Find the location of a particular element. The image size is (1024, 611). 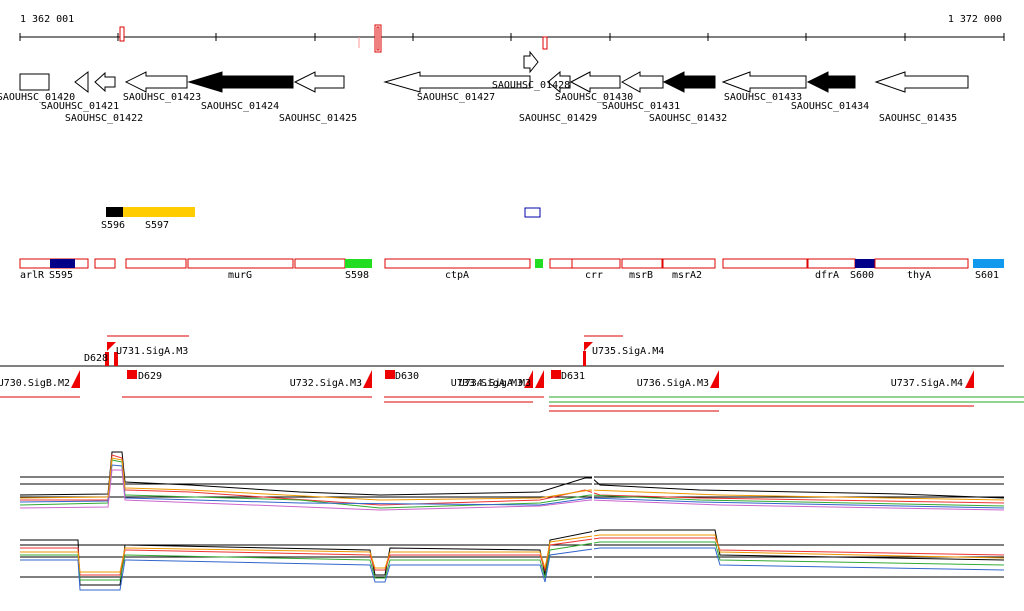

transcript-label: D629 is located at coordinates (150, 376).